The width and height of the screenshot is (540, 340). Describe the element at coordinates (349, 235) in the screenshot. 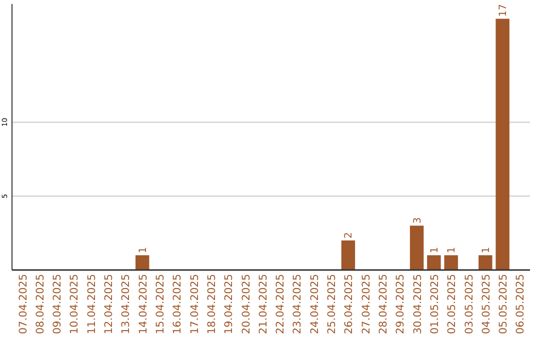

I see `data-label: 2` at that location.